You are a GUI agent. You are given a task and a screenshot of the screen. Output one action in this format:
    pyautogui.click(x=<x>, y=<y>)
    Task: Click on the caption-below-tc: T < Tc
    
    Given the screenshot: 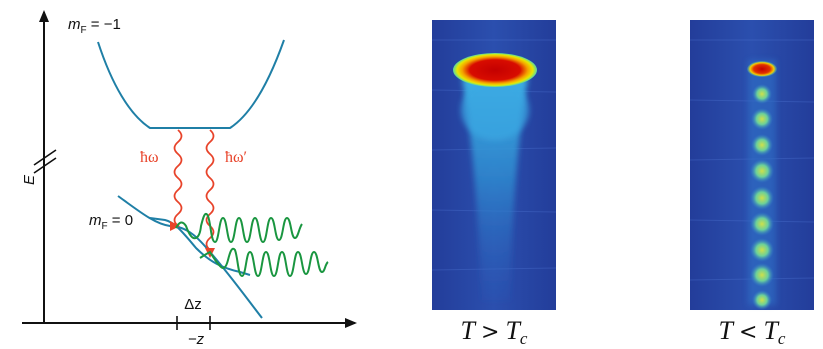 What is the action you would take?
    pyautogui.click(x=752, y=332)
    